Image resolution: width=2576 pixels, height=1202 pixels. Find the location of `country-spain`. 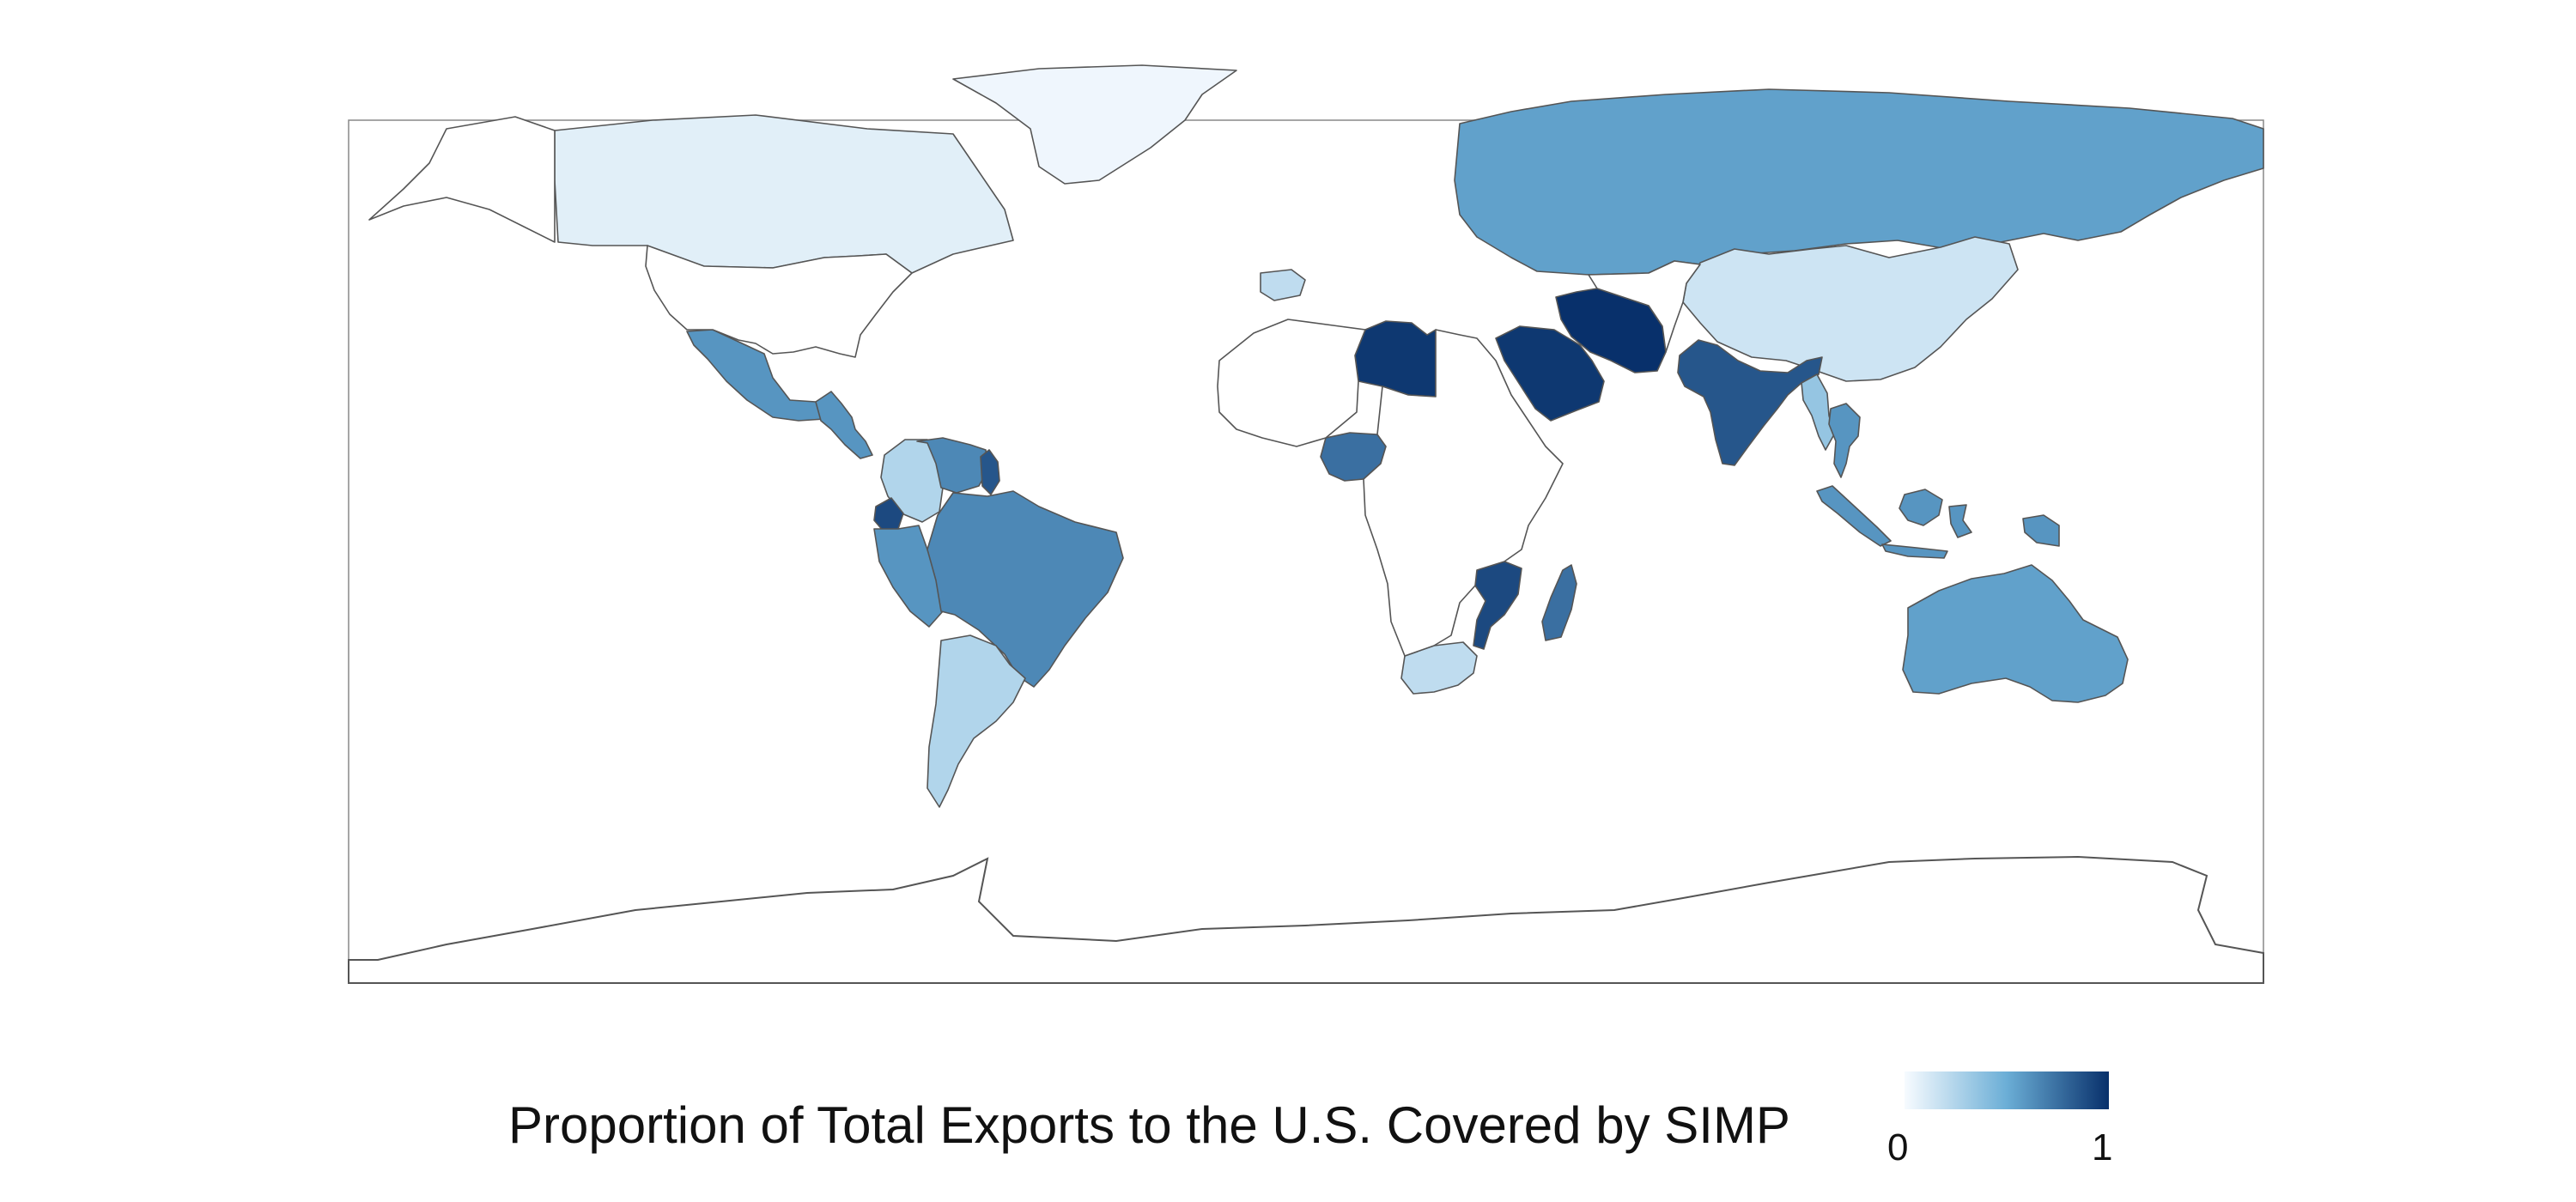

country-spain is located at coordinates (1283, 285).